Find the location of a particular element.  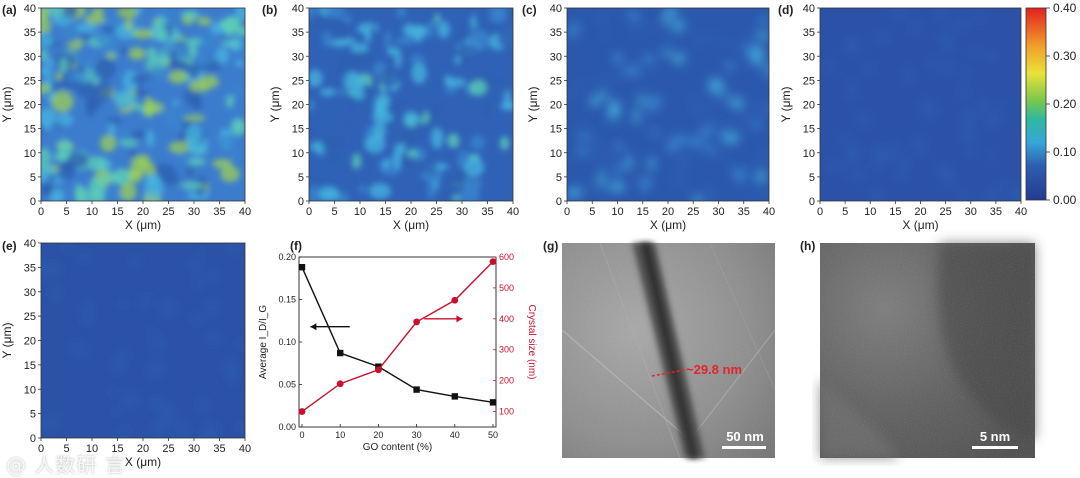

colorbar-gradient is located at coordinates (1036, 104).